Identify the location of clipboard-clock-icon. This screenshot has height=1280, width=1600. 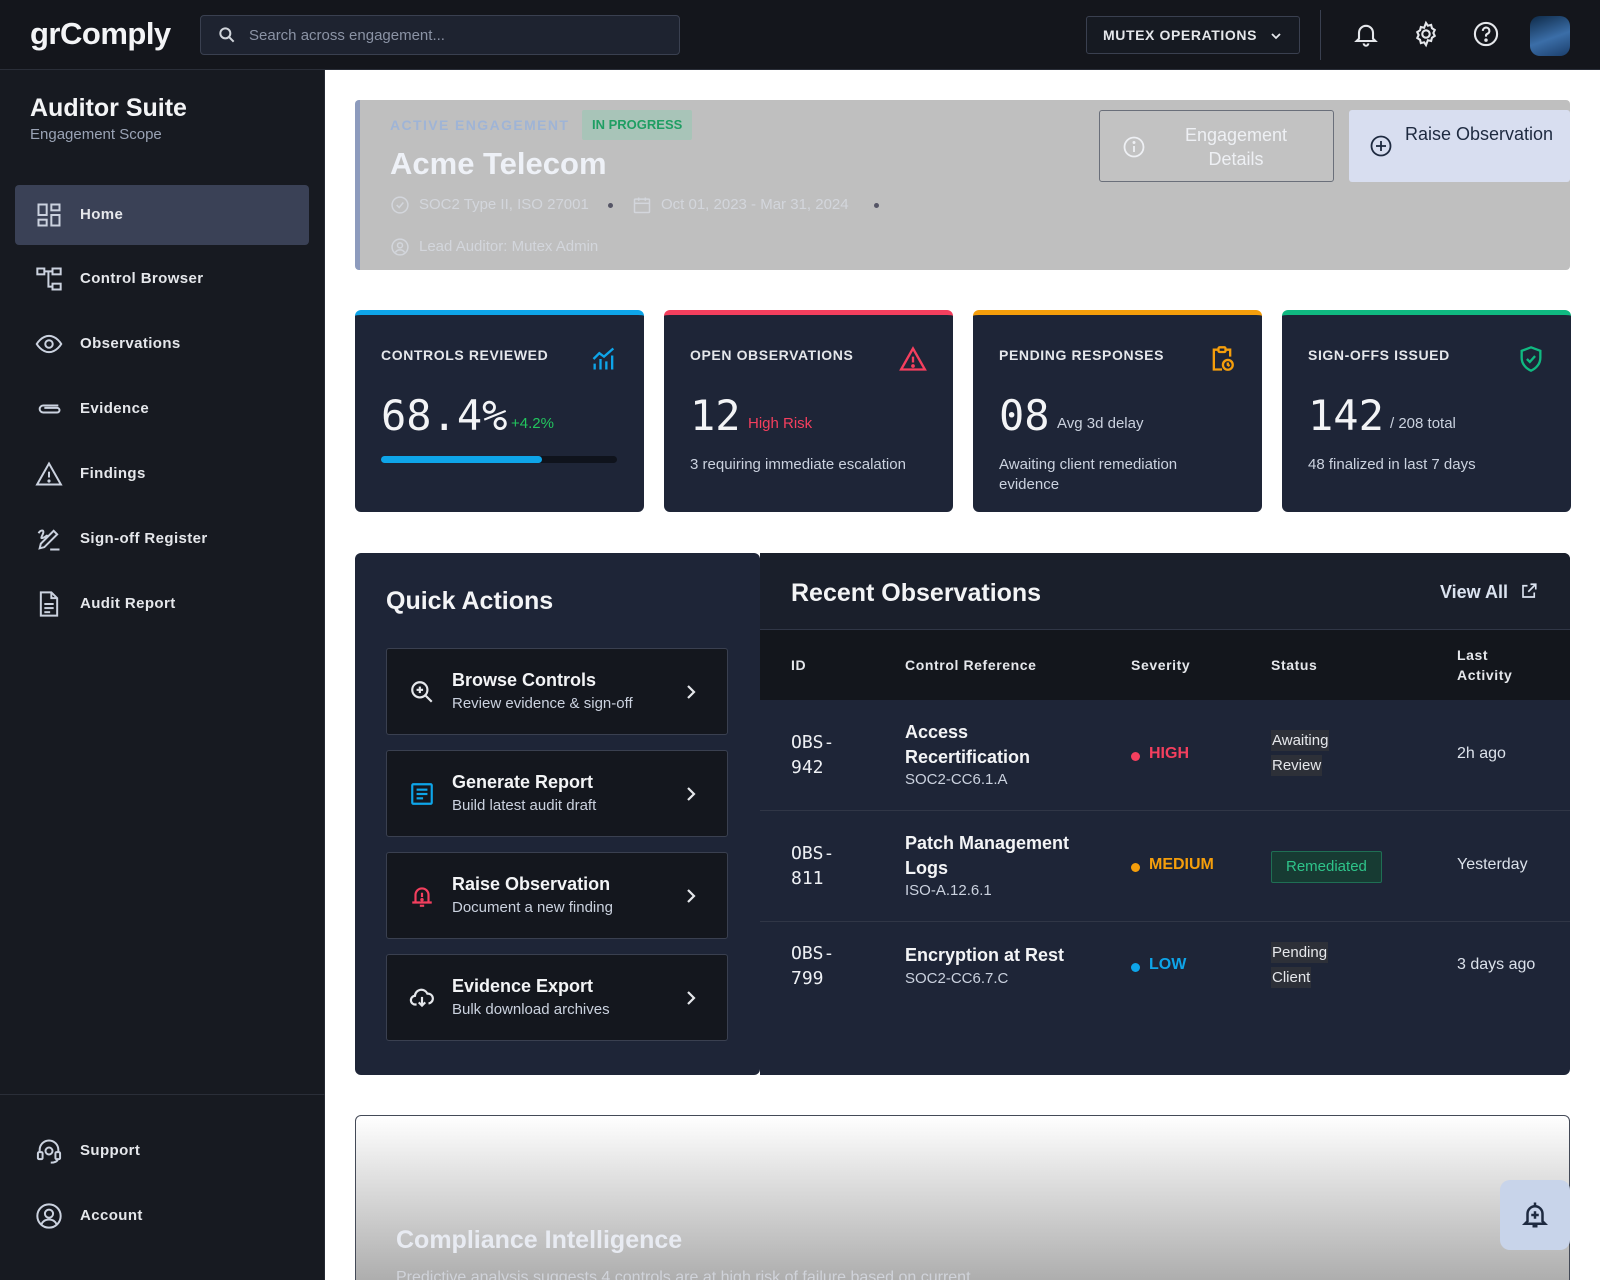
(1223, 358).